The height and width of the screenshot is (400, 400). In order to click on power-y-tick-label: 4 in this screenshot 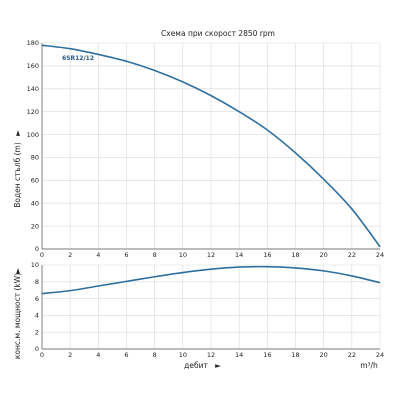, I will do `click(37, 316)`.